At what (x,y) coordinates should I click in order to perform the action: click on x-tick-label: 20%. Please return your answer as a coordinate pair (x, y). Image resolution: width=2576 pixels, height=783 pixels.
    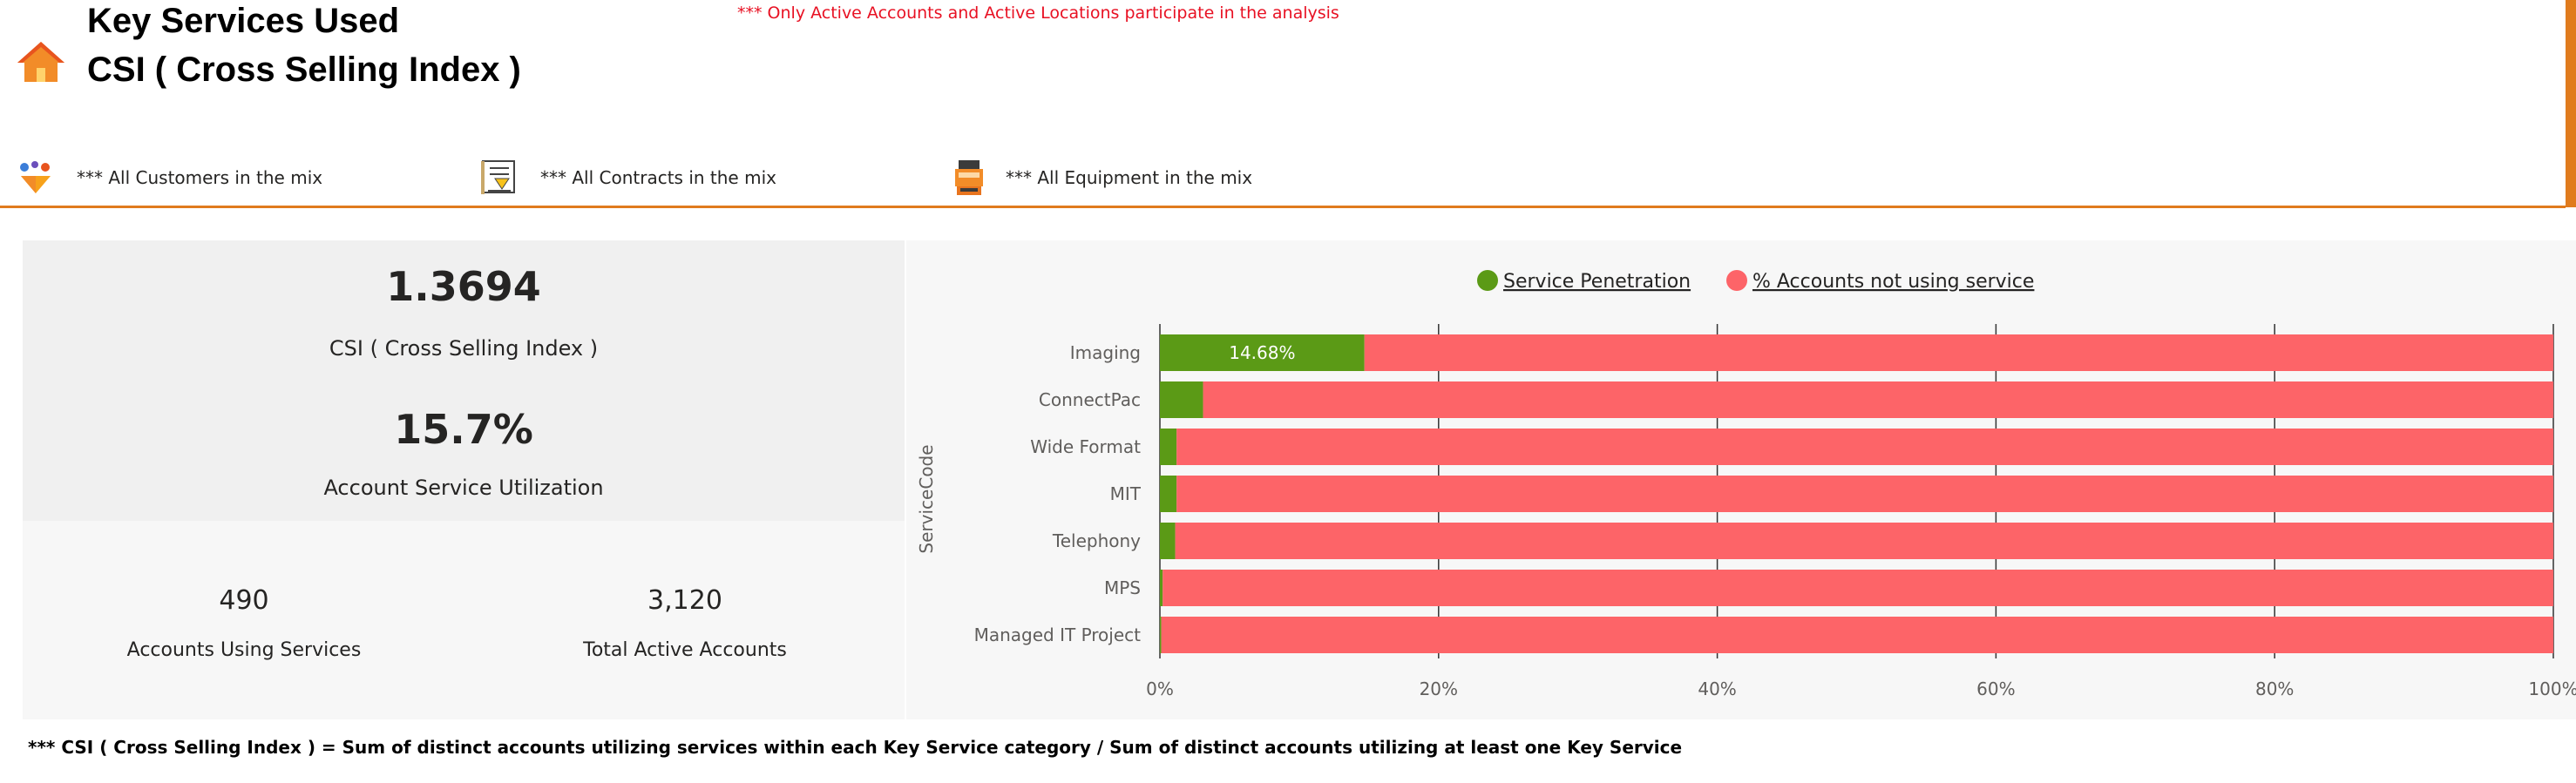
    Looking at the image, I should click on (1439, 688).